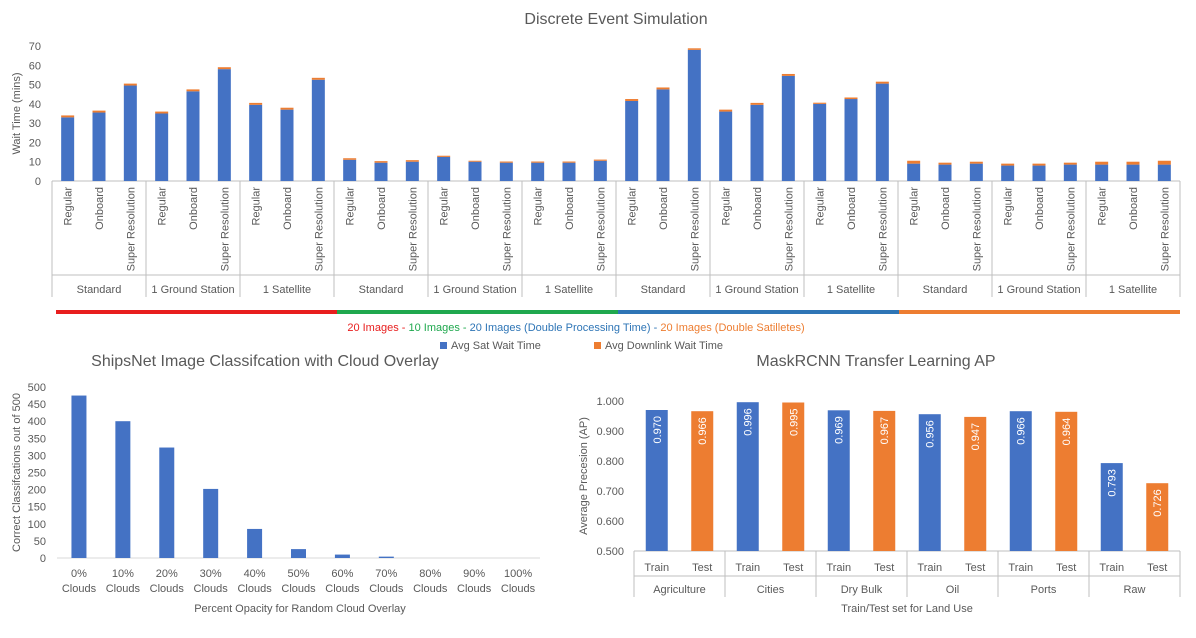 The width and height of the screenshot is (1196, 638). I want to click on split-label: Train, so click(1111, 568).